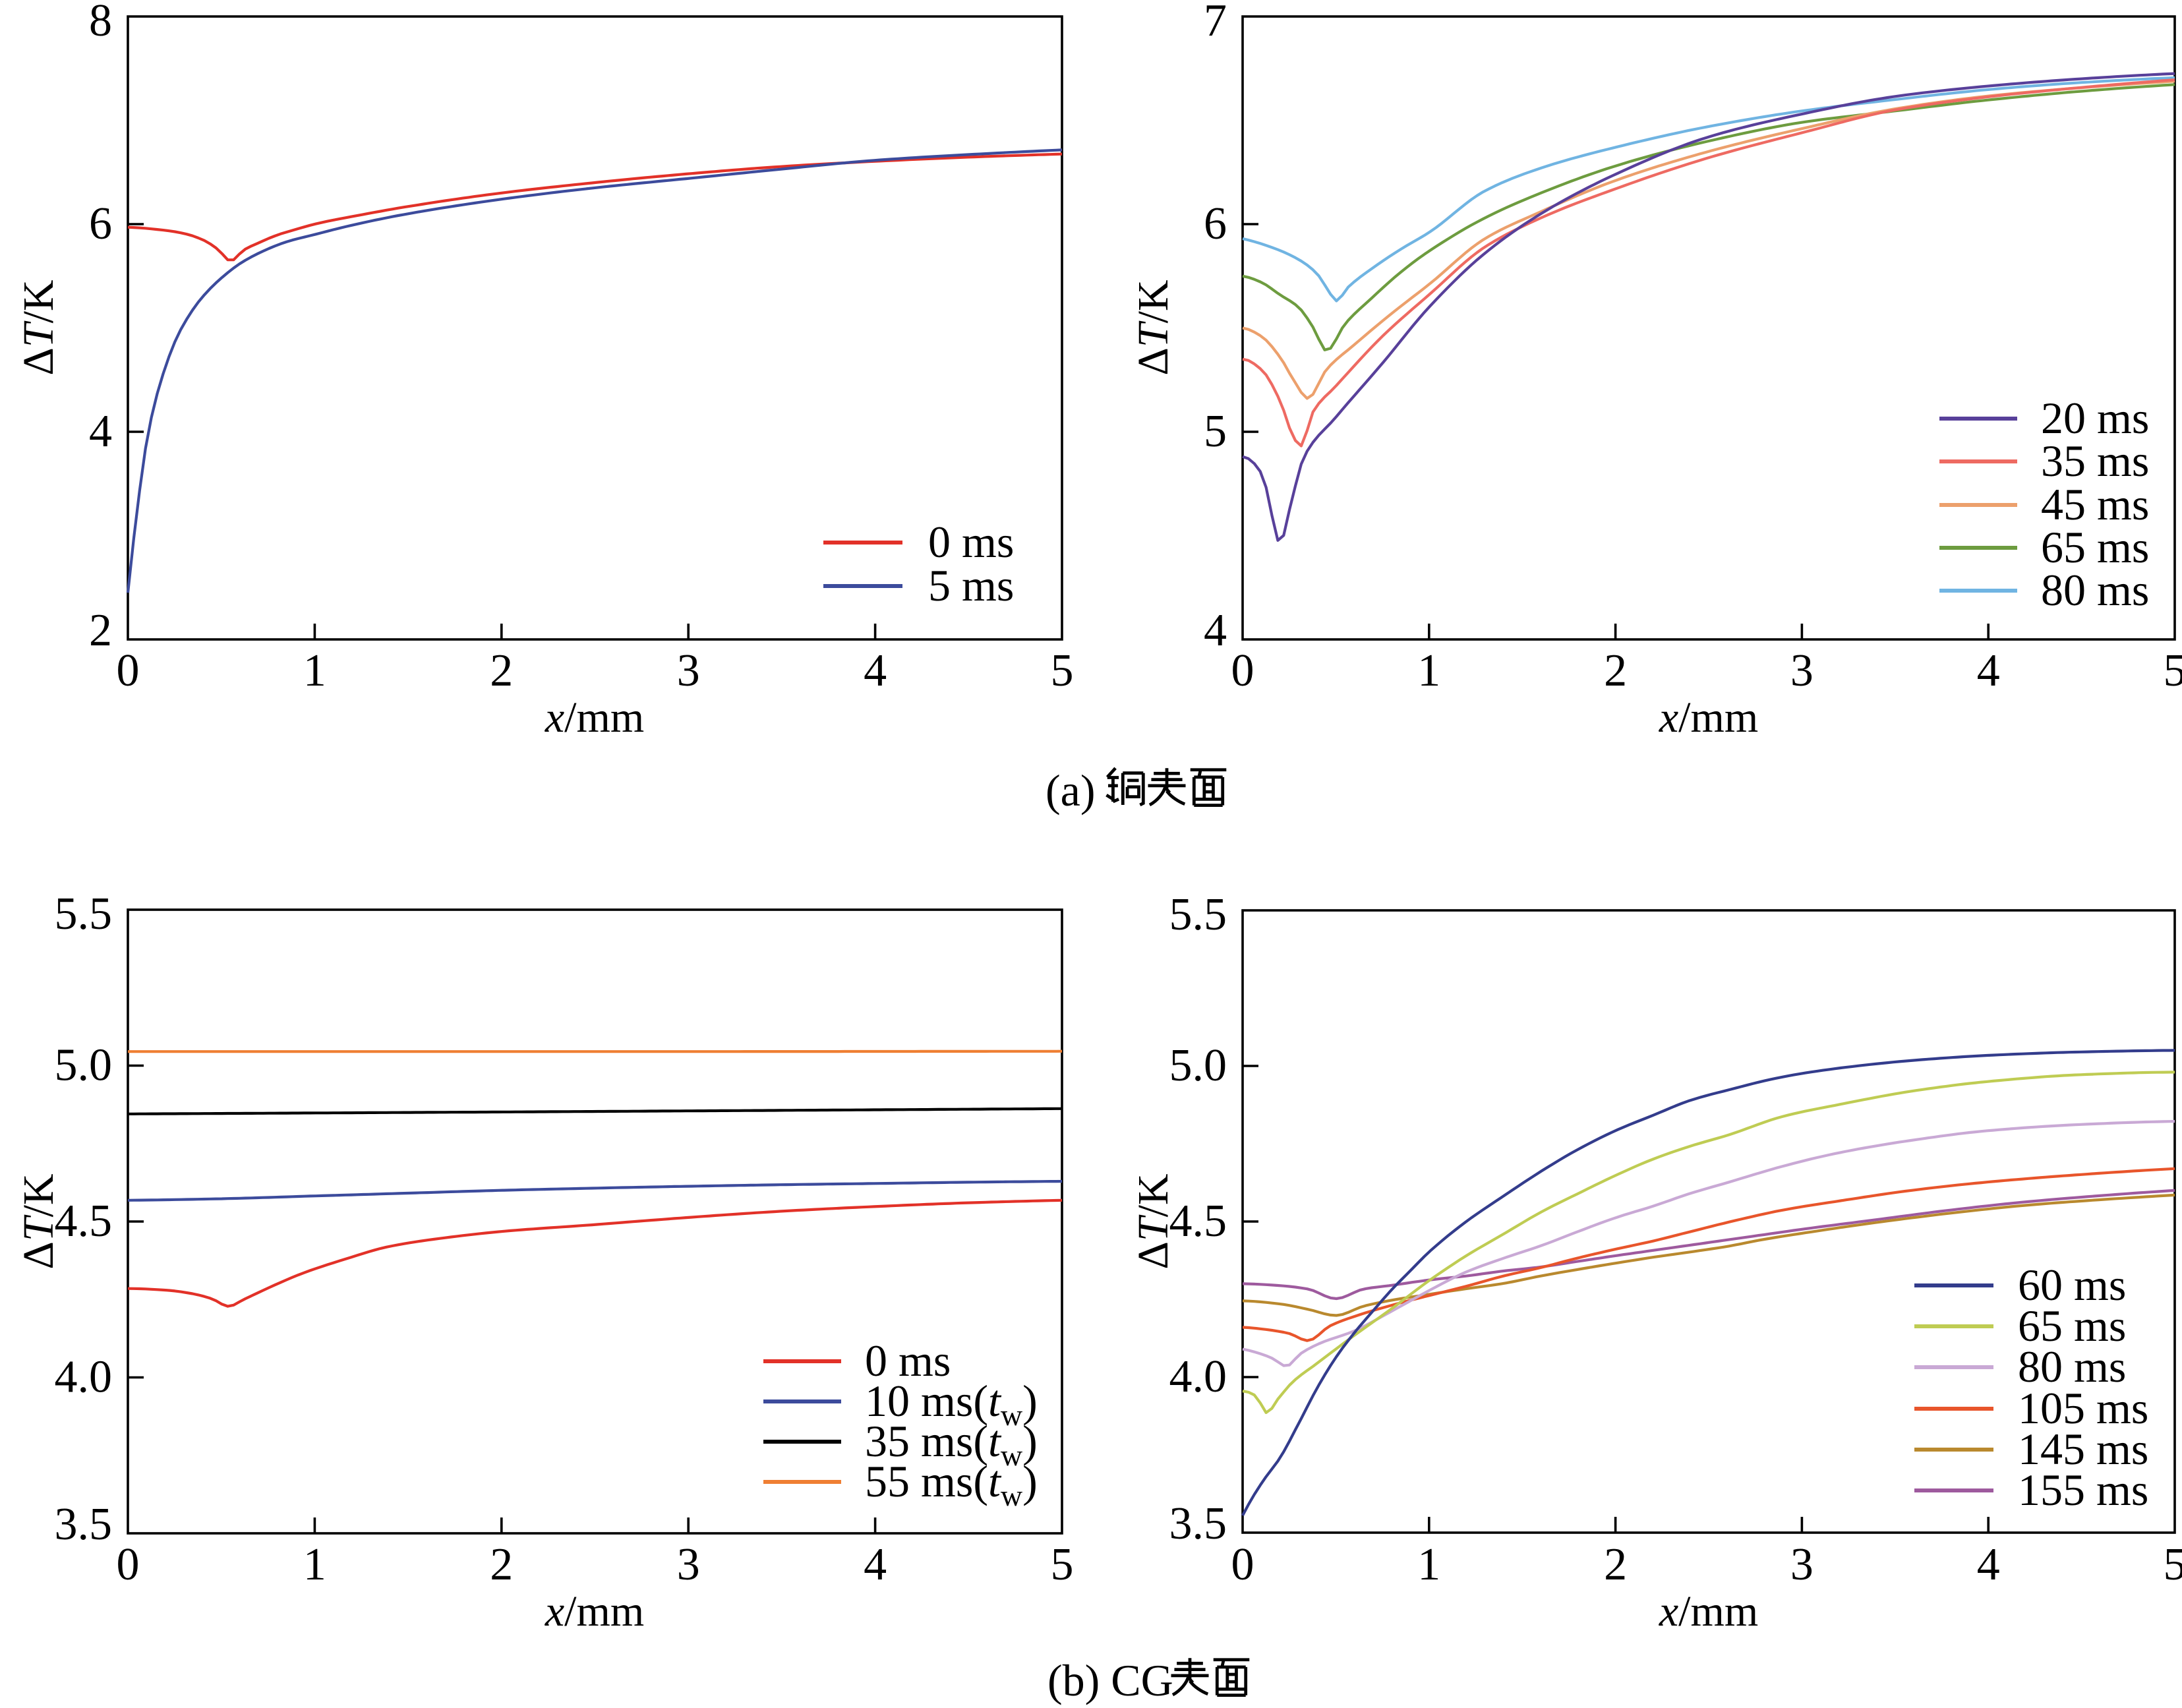 The height and width of the screenshot is (1708, 2182). What do you see at coordinates (2095, 504) in the screenshot?
I see `svg-text: 45 ms` at bounding box center [2095, 504].